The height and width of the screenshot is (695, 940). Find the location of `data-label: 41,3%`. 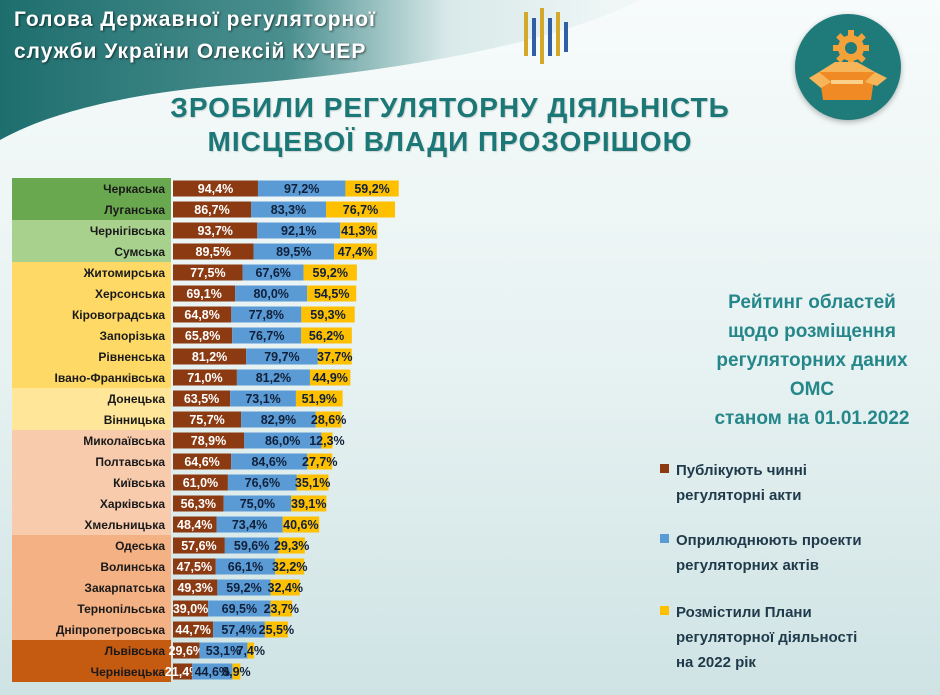

data-label: 41,3% is located at coordinates (358, 231).